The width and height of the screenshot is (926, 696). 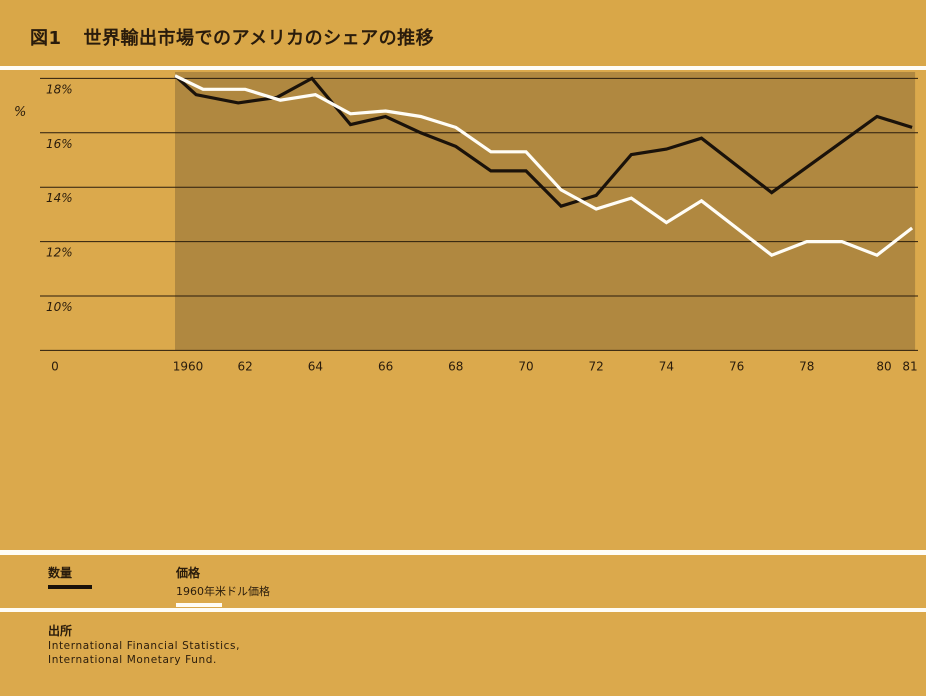 What do you see at coordinates (223, 591) in the screenshot?
I see `legend-price-sub: 1960年米ドル価格` at bounding box center [223, 591].